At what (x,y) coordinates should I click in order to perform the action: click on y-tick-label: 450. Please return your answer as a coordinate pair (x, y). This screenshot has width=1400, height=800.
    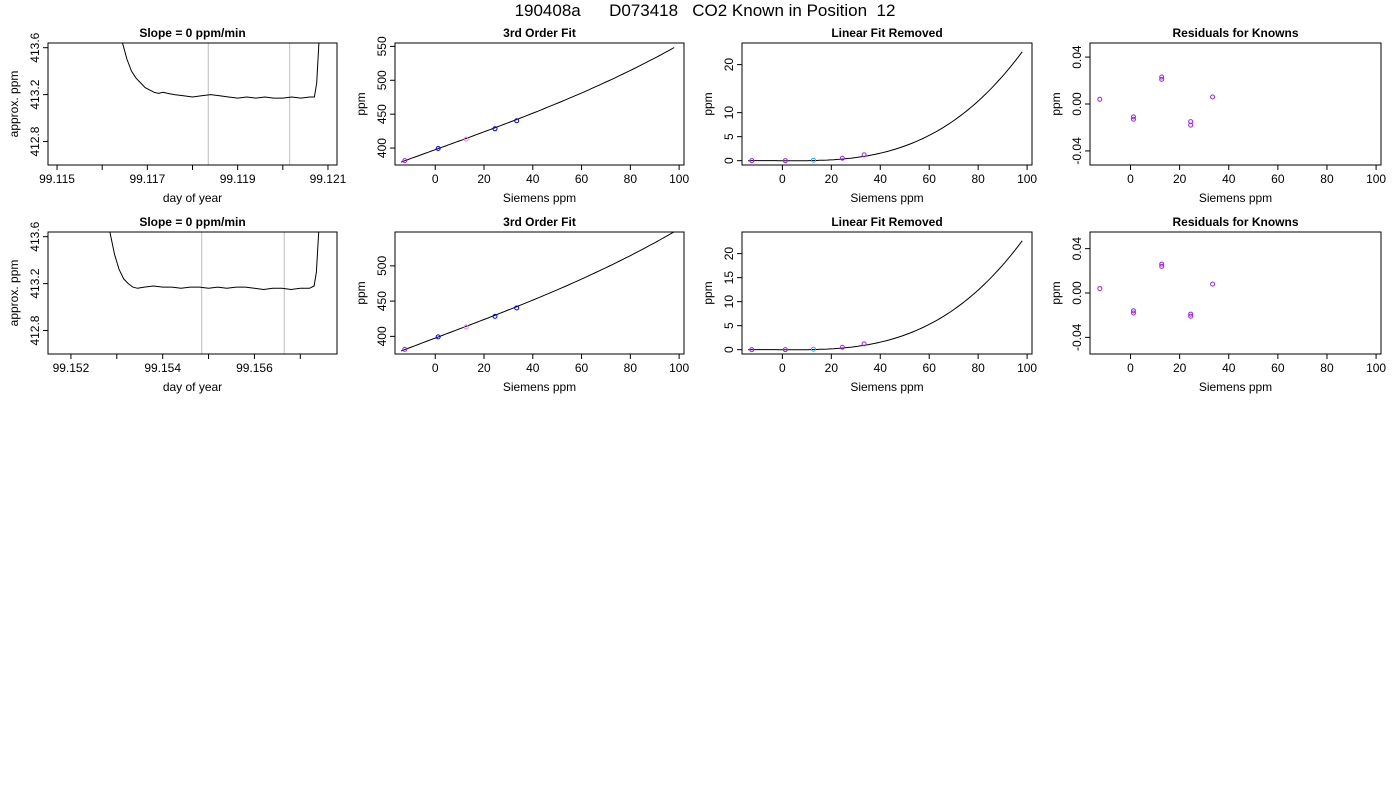
    Looking at the image, I should click on (382, 301).